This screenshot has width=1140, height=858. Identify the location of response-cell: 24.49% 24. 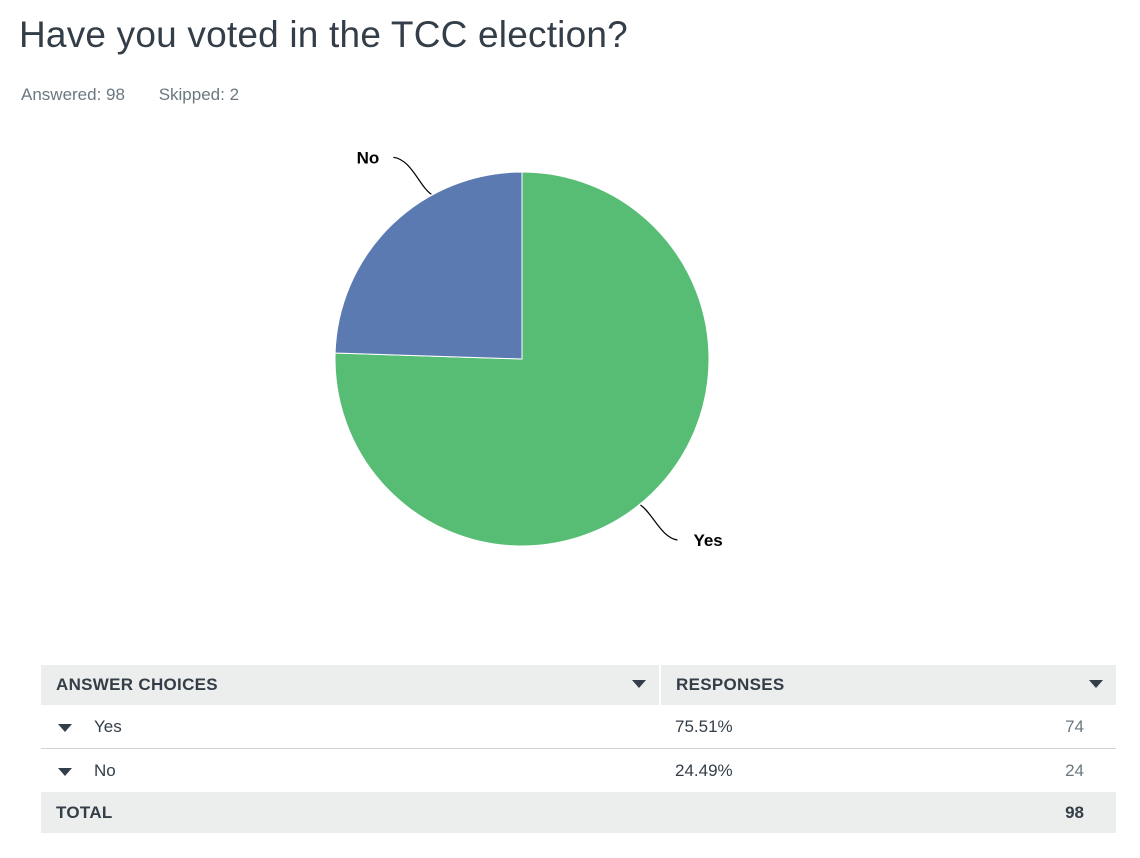
(888, 770).